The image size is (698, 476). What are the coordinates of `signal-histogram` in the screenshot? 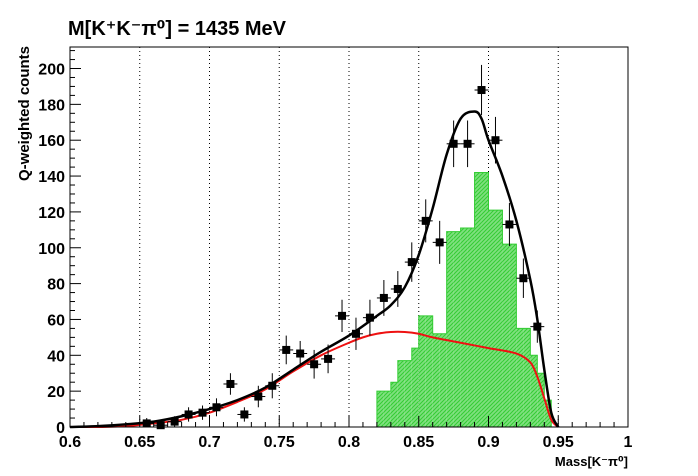 It's located at (464, 299).